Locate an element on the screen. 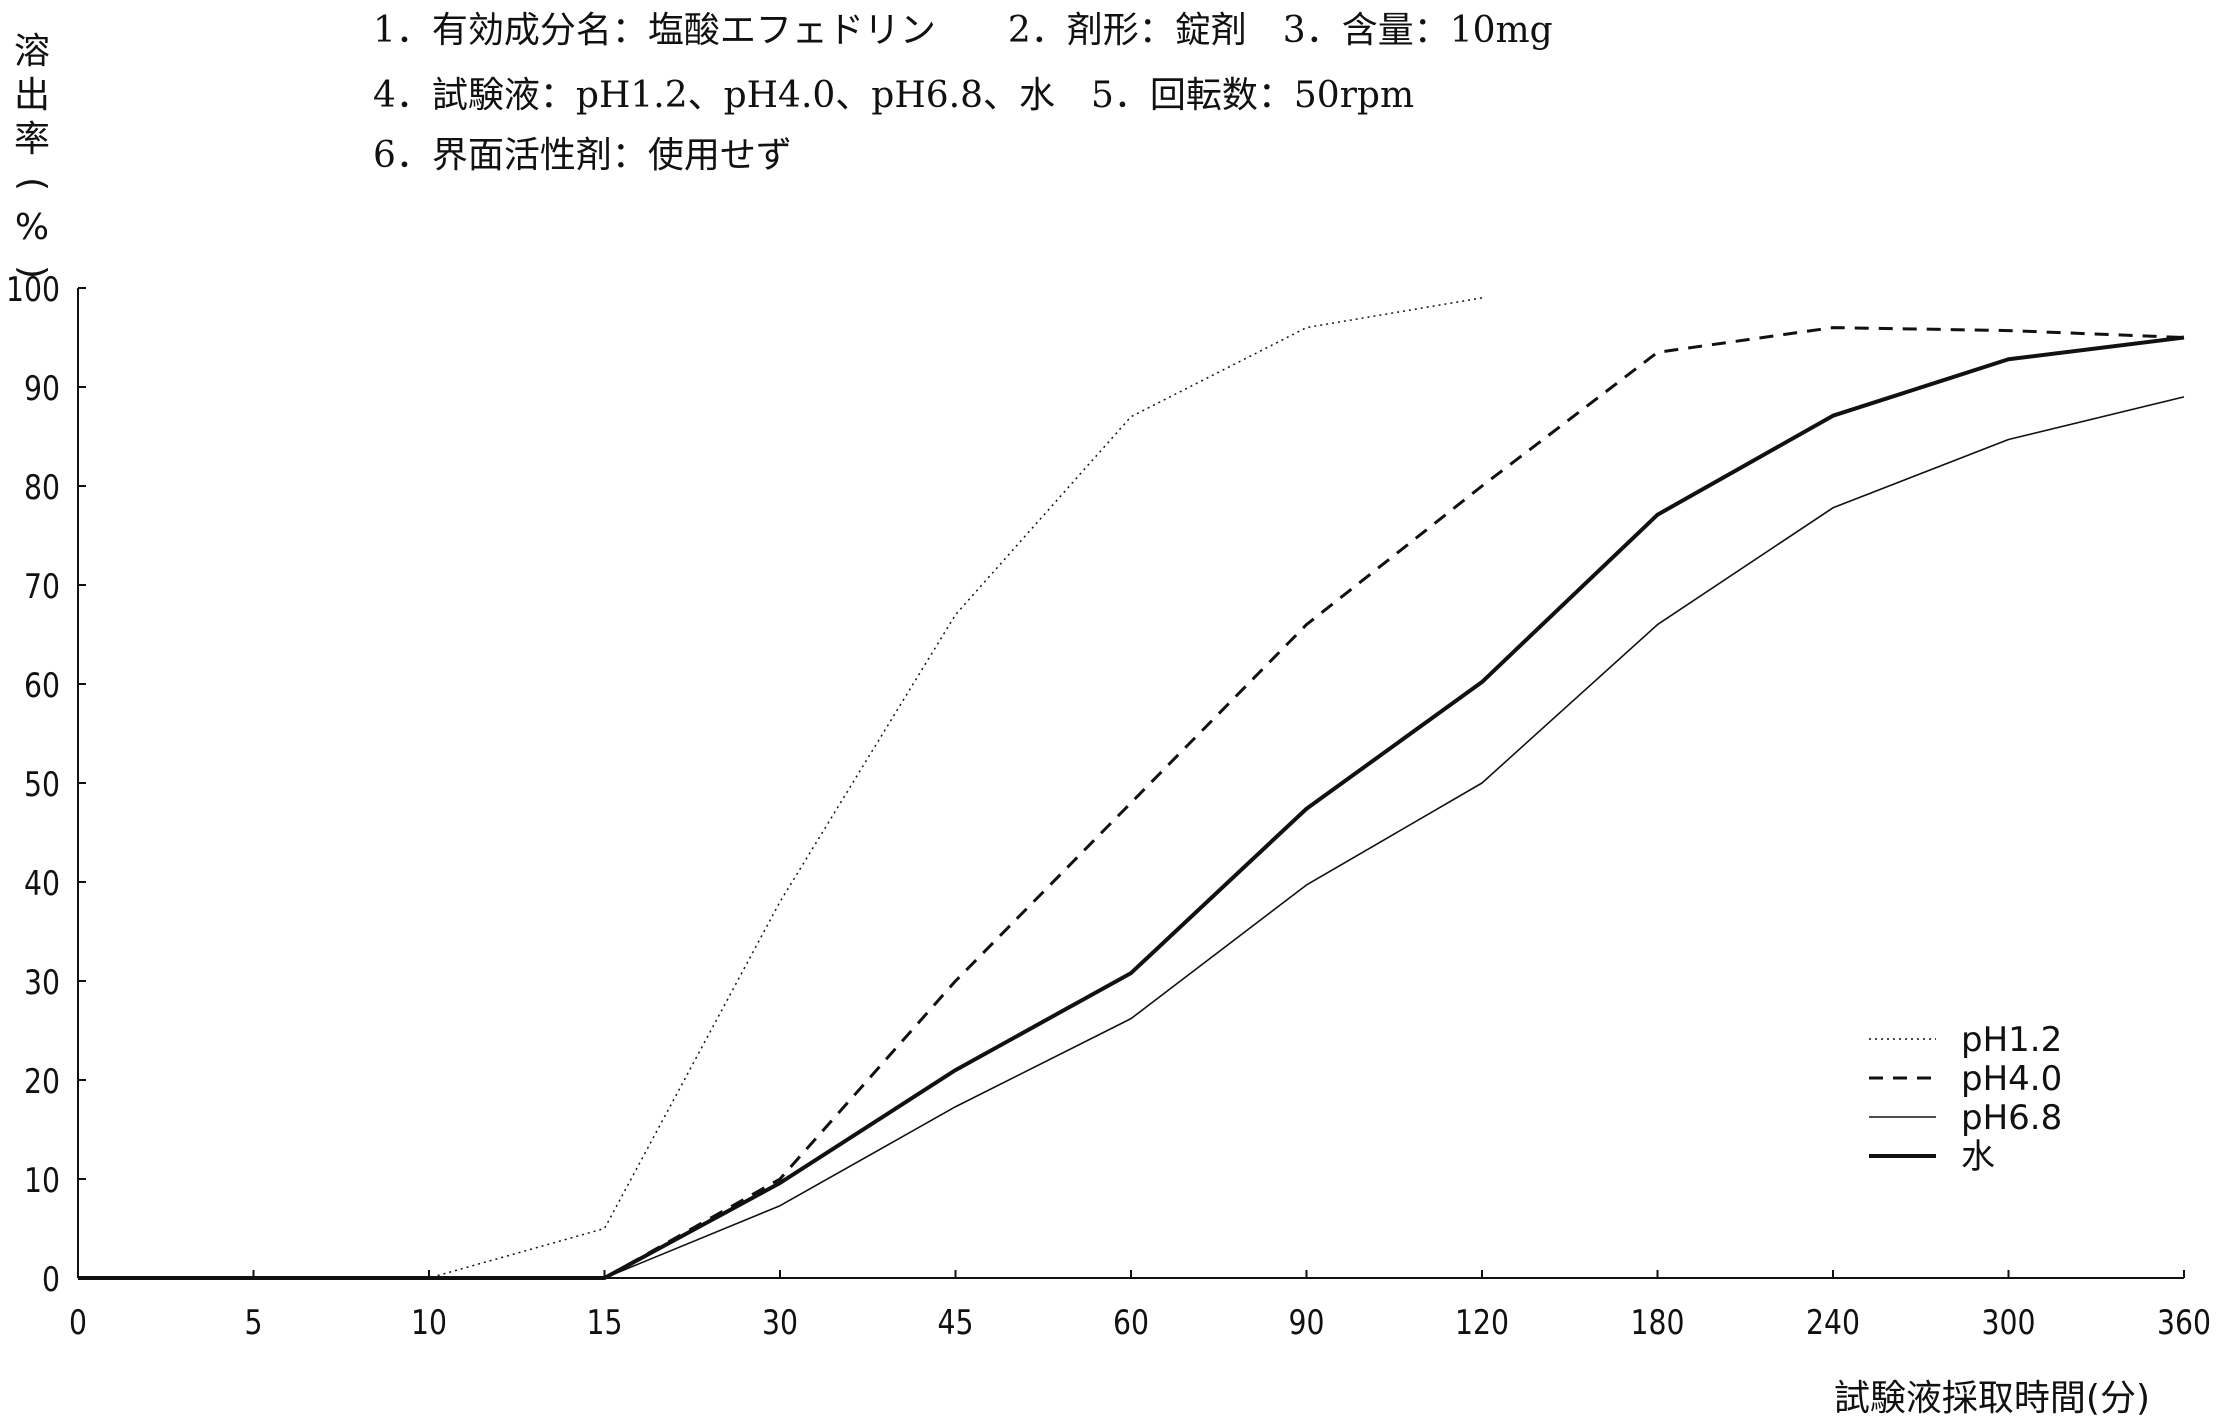 The width and height of the screenshot is (2224, 1417). header-line-2: 4．試験液：pH1.2、pH4.0、pH6.8、水 5．回転数：50rpm is located at coordinates (894, 95).